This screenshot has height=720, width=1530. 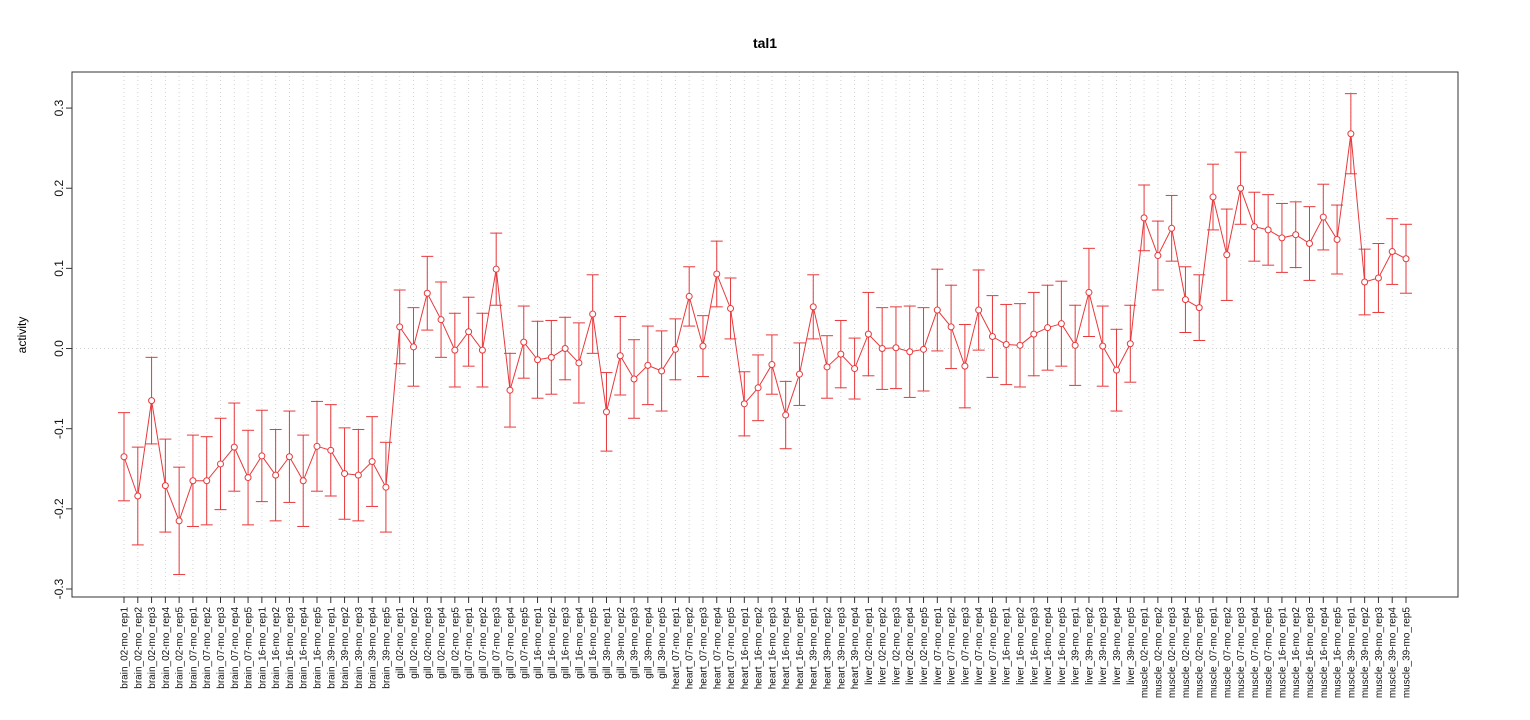 I want to click on x-tick-label: liver_39-mo_rep2, so click(x=1089, y=646).